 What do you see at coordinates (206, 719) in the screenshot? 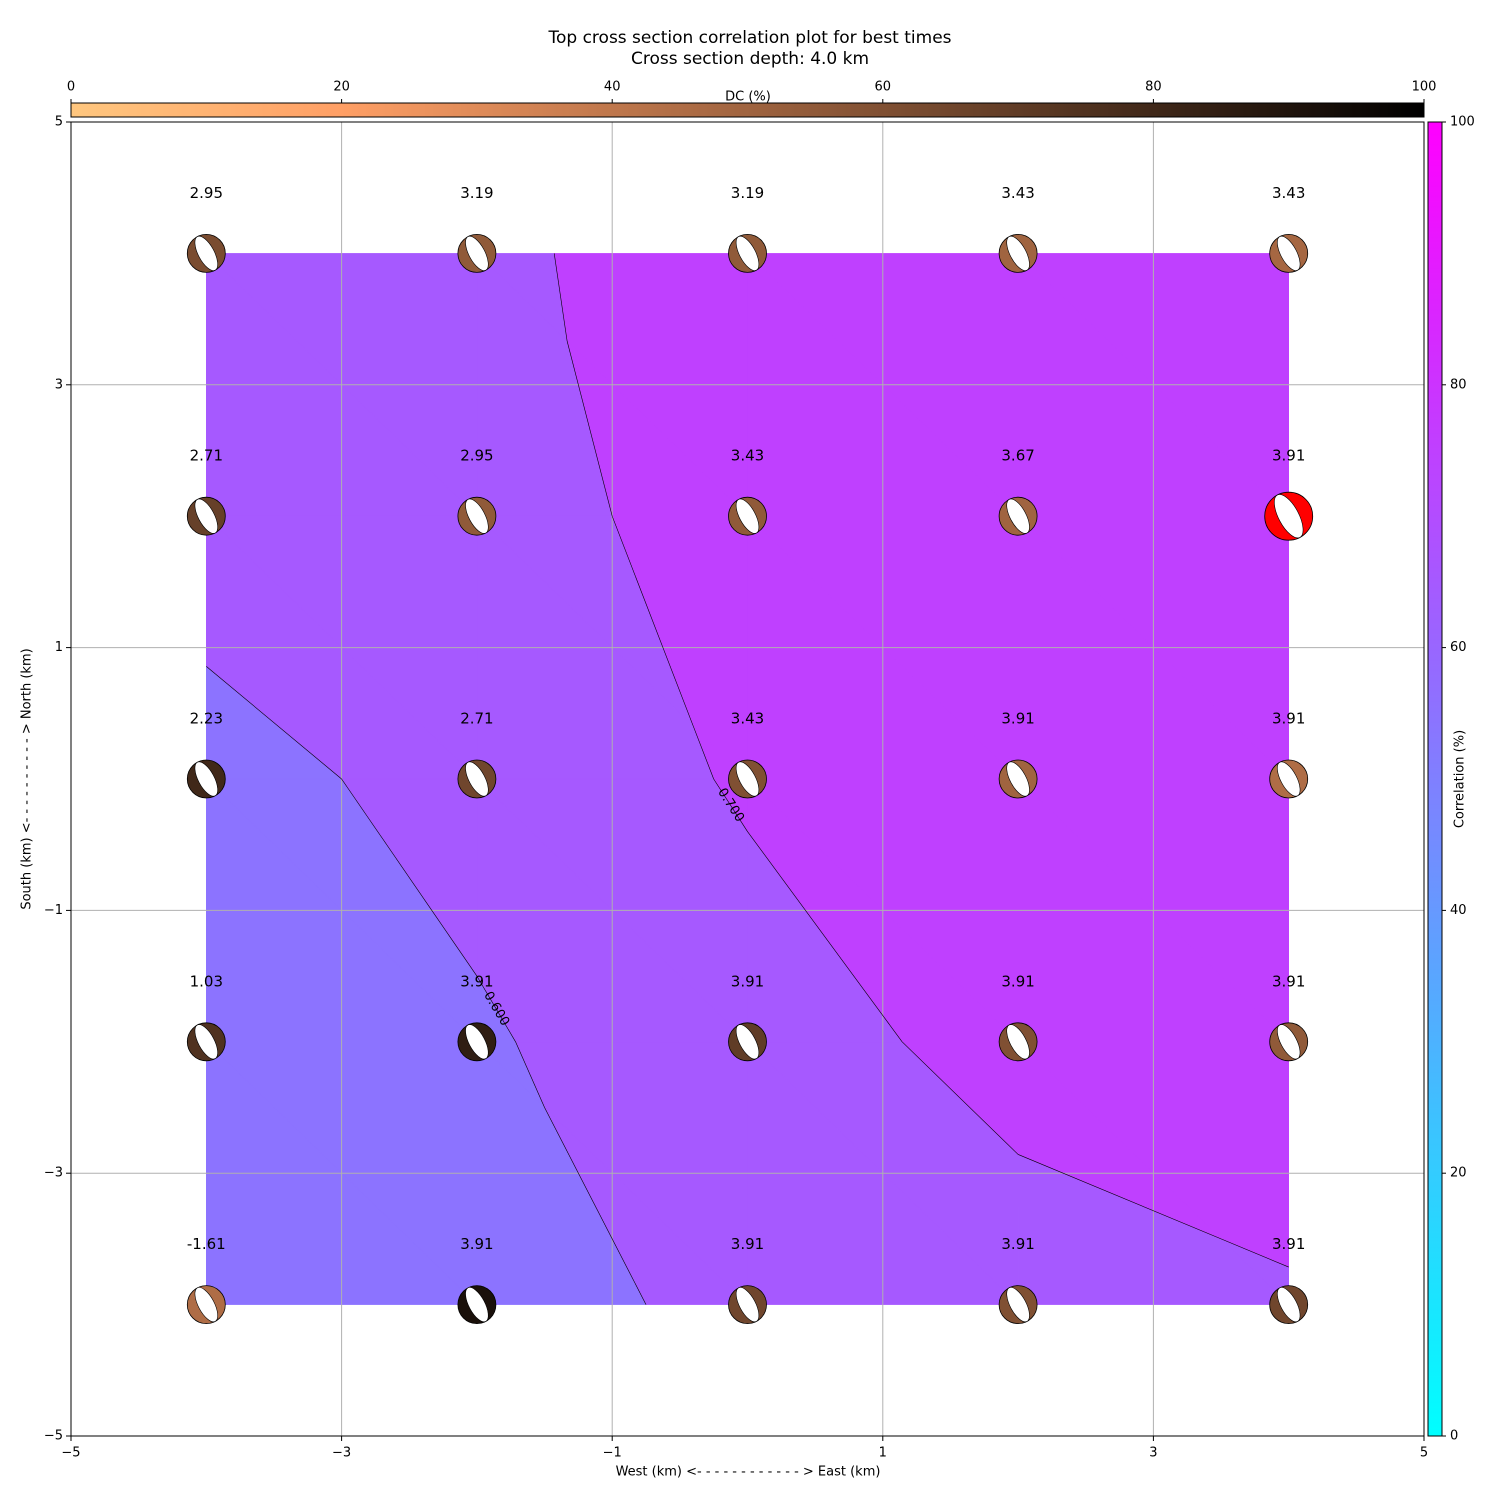
I see `time-label: 2.23` at bounding box center [206, 719].